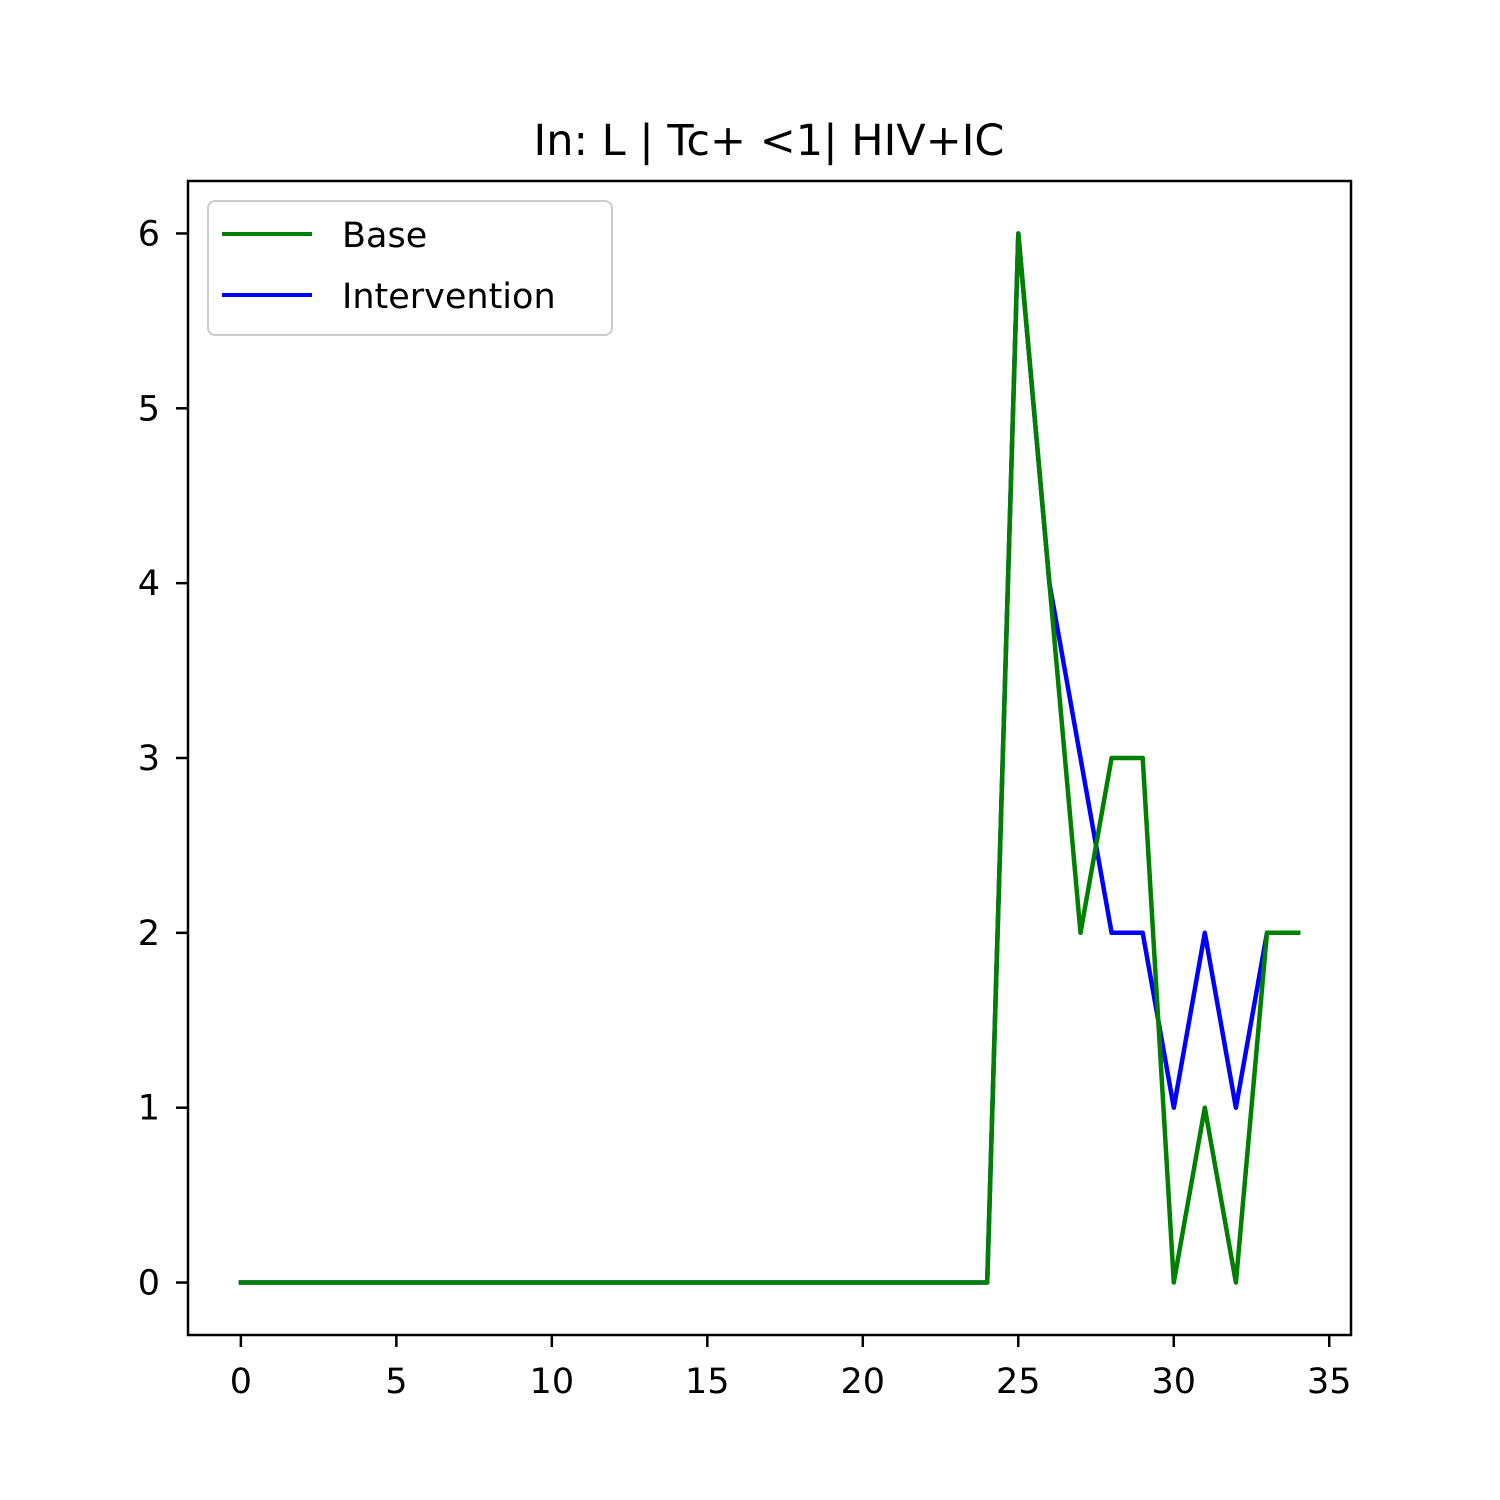 The height and width of the screenshot is (1500, 1500). Describe the element at coordinates (163, 759) in the screenshot. I see `y-axis-ticks: 0 1 2 3 4 5 6` at that location.